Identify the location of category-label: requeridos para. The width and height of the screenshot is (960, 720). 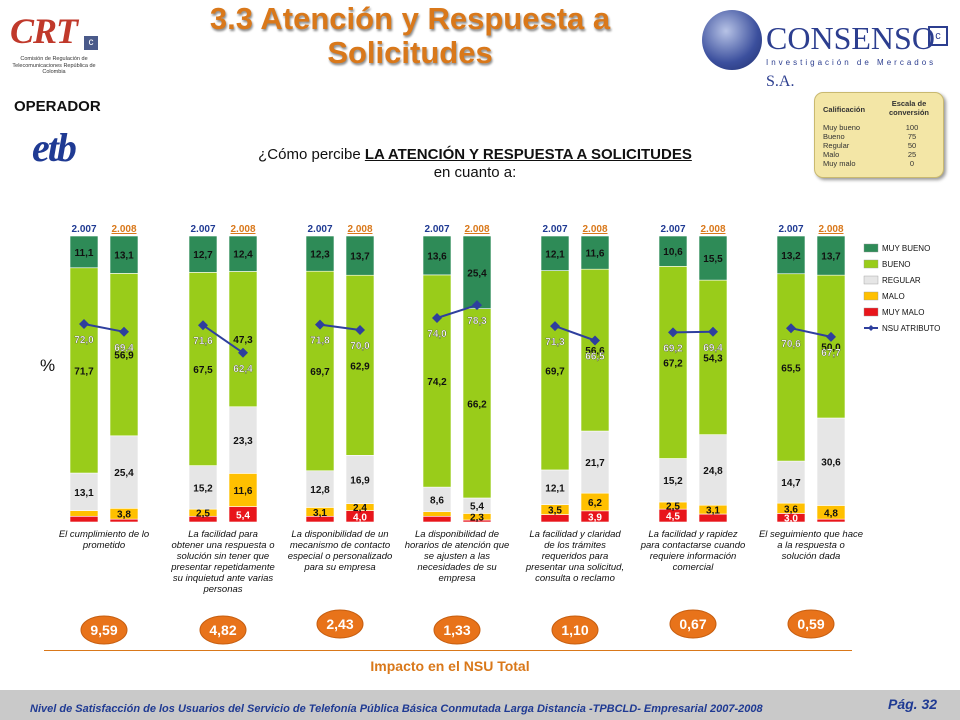
(575, 556).